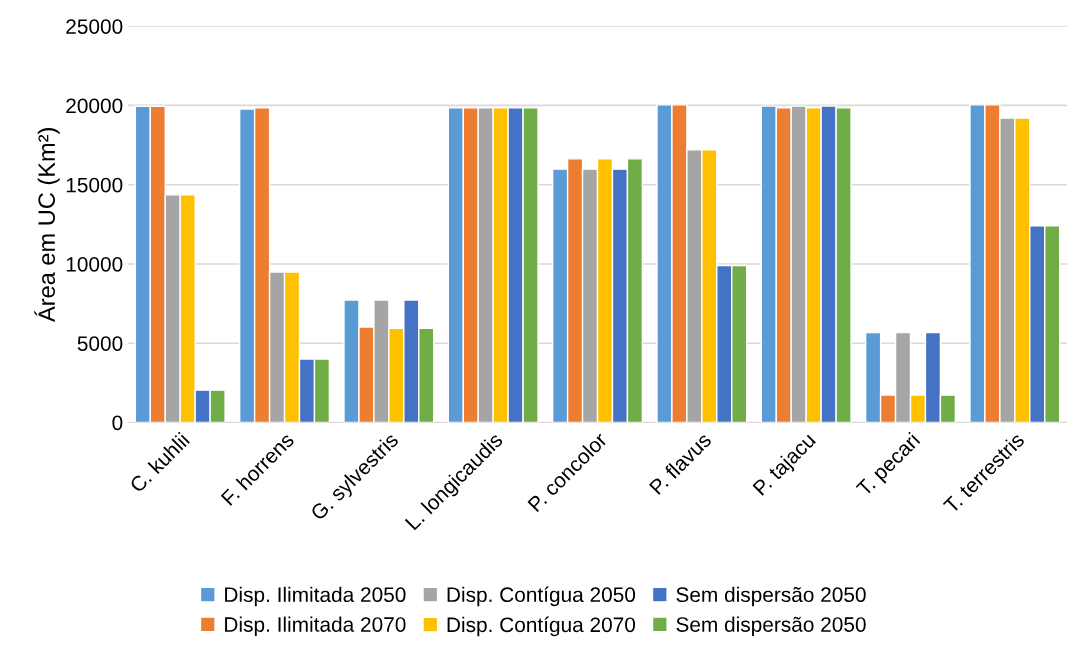 The height and width of the screenshot is (655, 1067). I want to click on y-tick-label: 15000, so click(94, 185).